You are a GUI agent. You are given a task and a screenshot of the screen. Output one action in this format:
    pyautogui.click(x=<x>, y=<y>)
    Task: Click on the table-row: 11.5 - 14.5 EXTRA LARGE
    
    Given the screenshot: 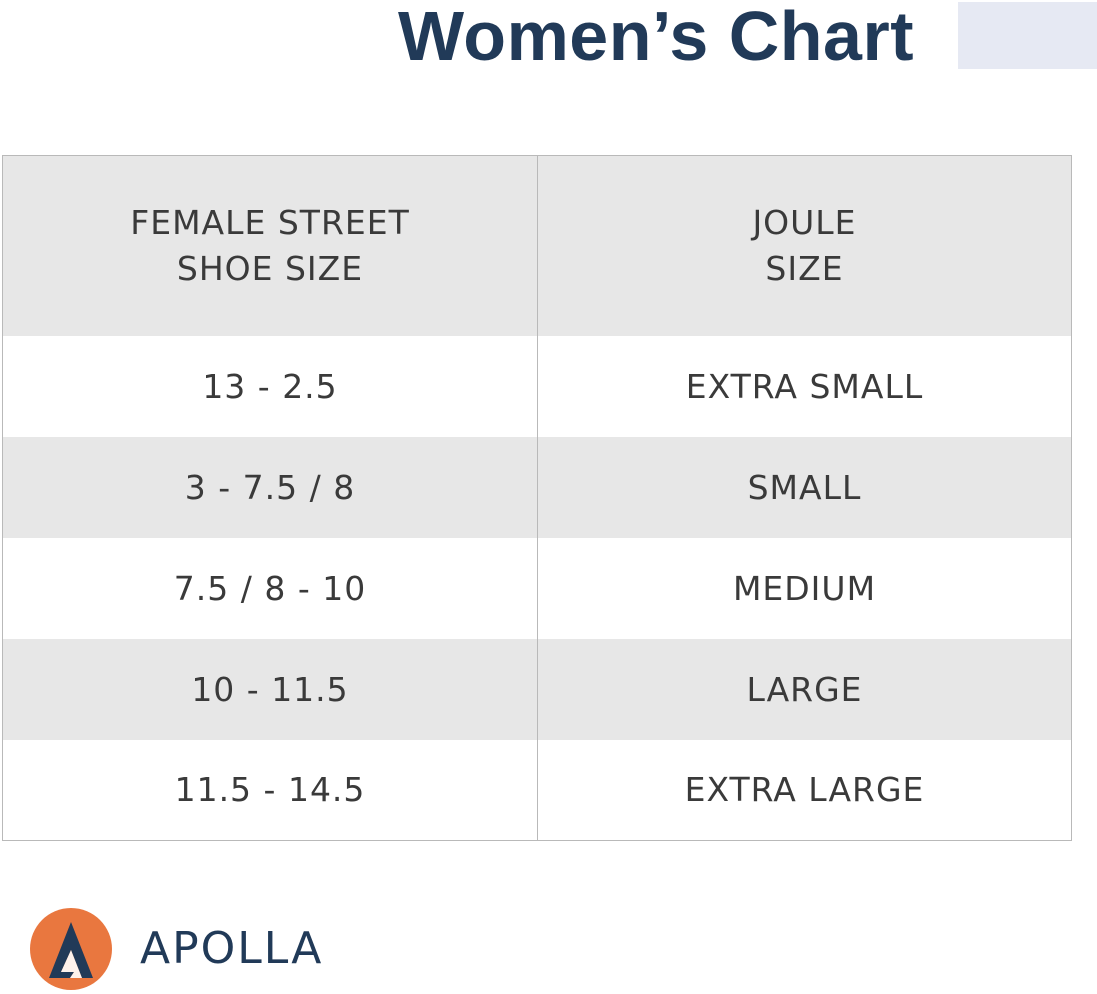 What is the action you would take?
    pyautogui.click(x=537, y=790)
    